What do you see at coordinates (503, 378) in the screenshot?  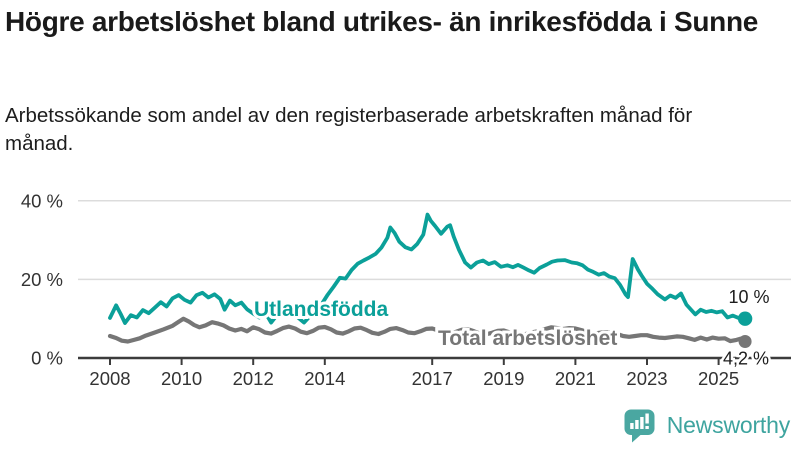 I see `x-tick-label-2019: 2019` at bounding box center [503, 378].